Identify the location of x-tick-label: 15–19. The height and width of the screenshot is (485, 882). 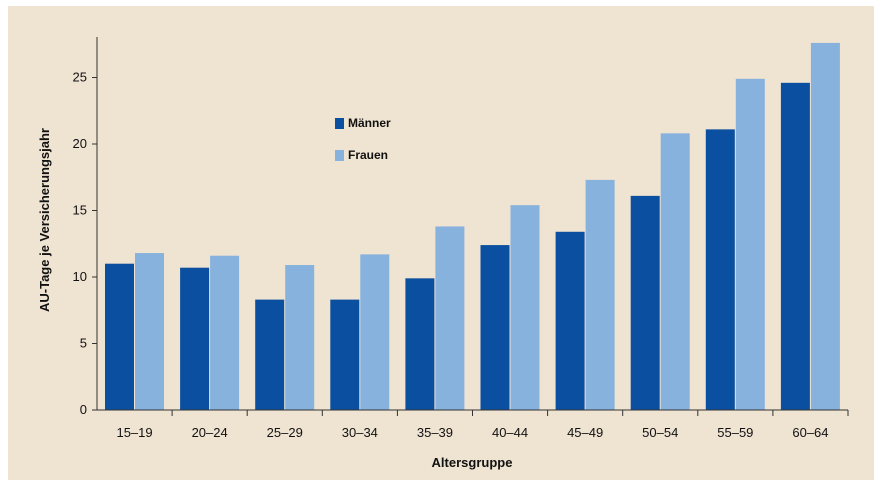
(134, 432).